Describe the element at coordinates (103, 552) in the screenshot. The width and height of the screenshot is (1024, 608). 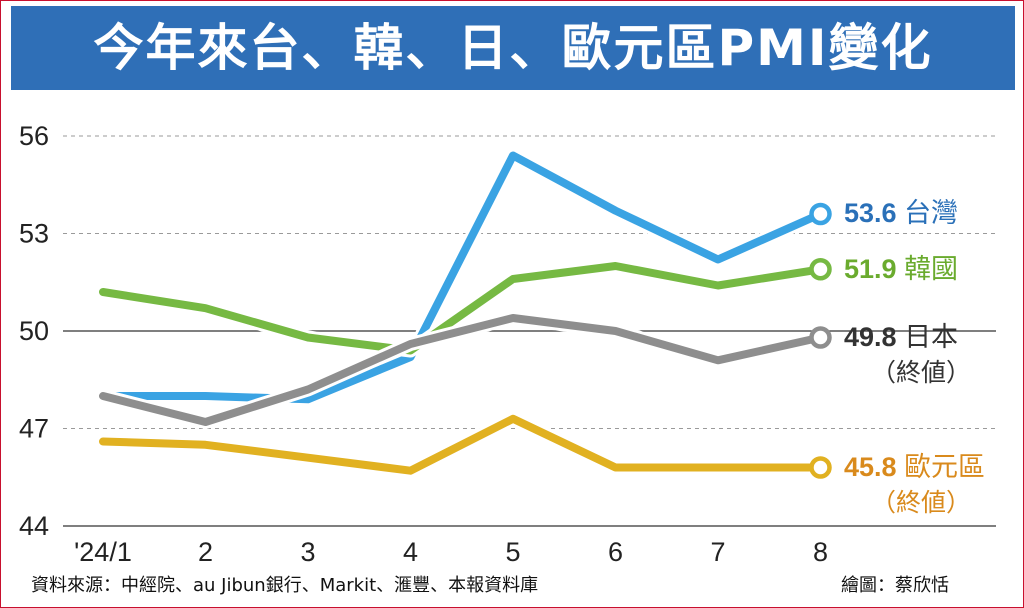
I see `x-tick-label: '24/1` at that location.